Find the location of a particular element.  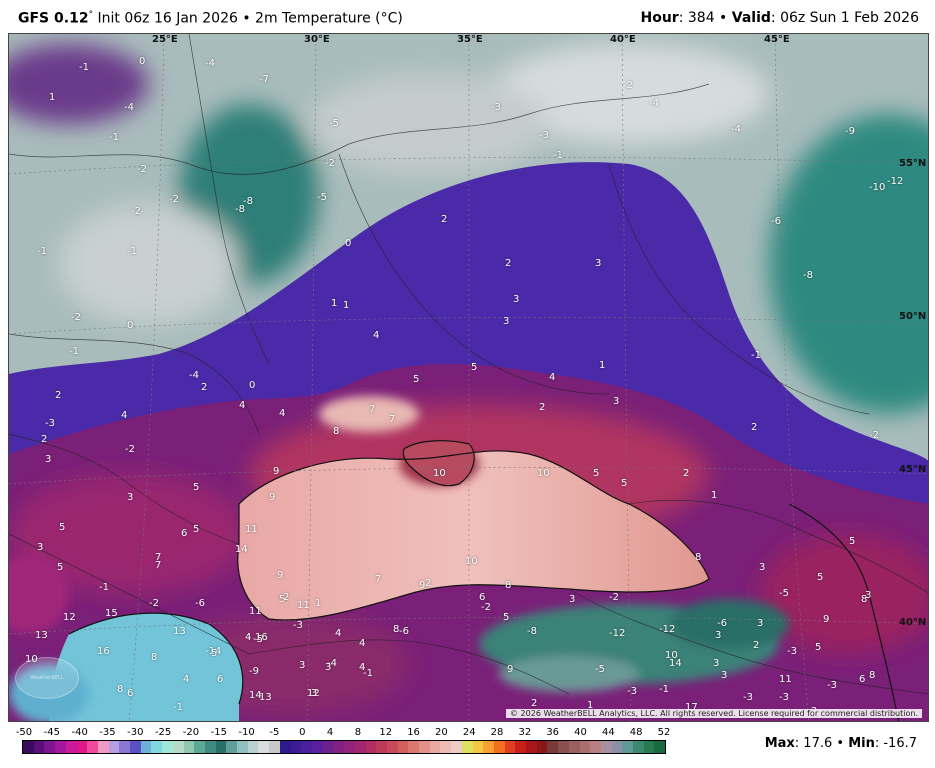

temperature-label: -7 is located at coordinates (264, 79).